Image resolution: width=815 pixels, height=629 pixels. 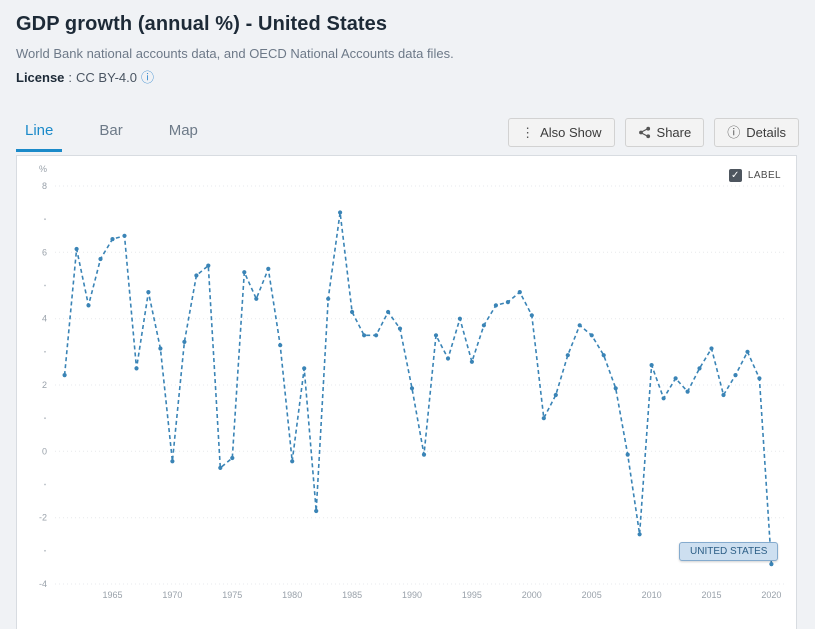 What do you see at coordinates (106, 77) in the screenshot?
I see `license-value: CC BY-4.0` at bounding box center [106, 77].